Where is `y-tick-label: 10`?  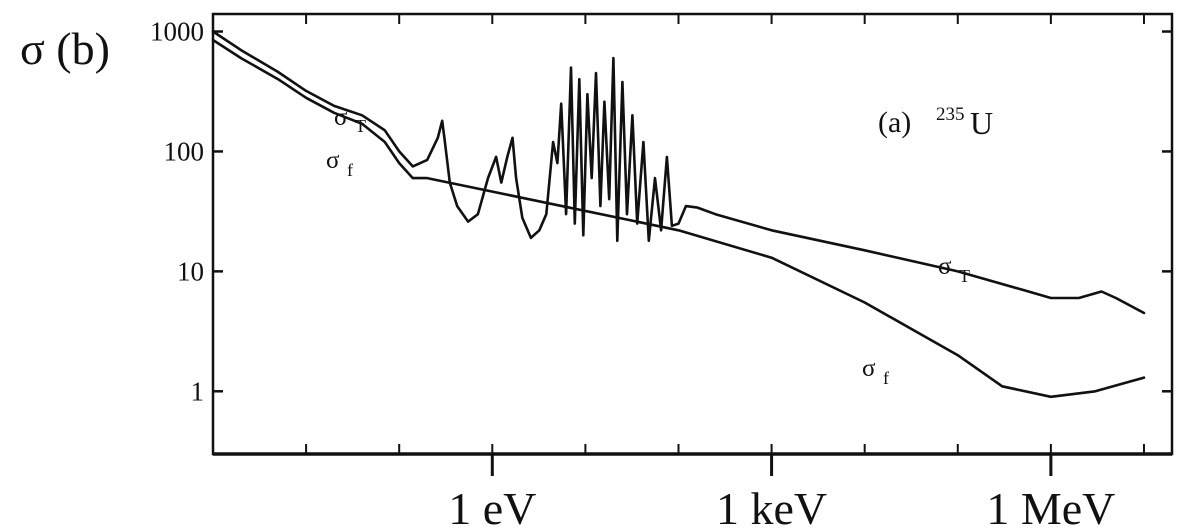
y-tick-label: 10 is located at coordinates (190, 271).